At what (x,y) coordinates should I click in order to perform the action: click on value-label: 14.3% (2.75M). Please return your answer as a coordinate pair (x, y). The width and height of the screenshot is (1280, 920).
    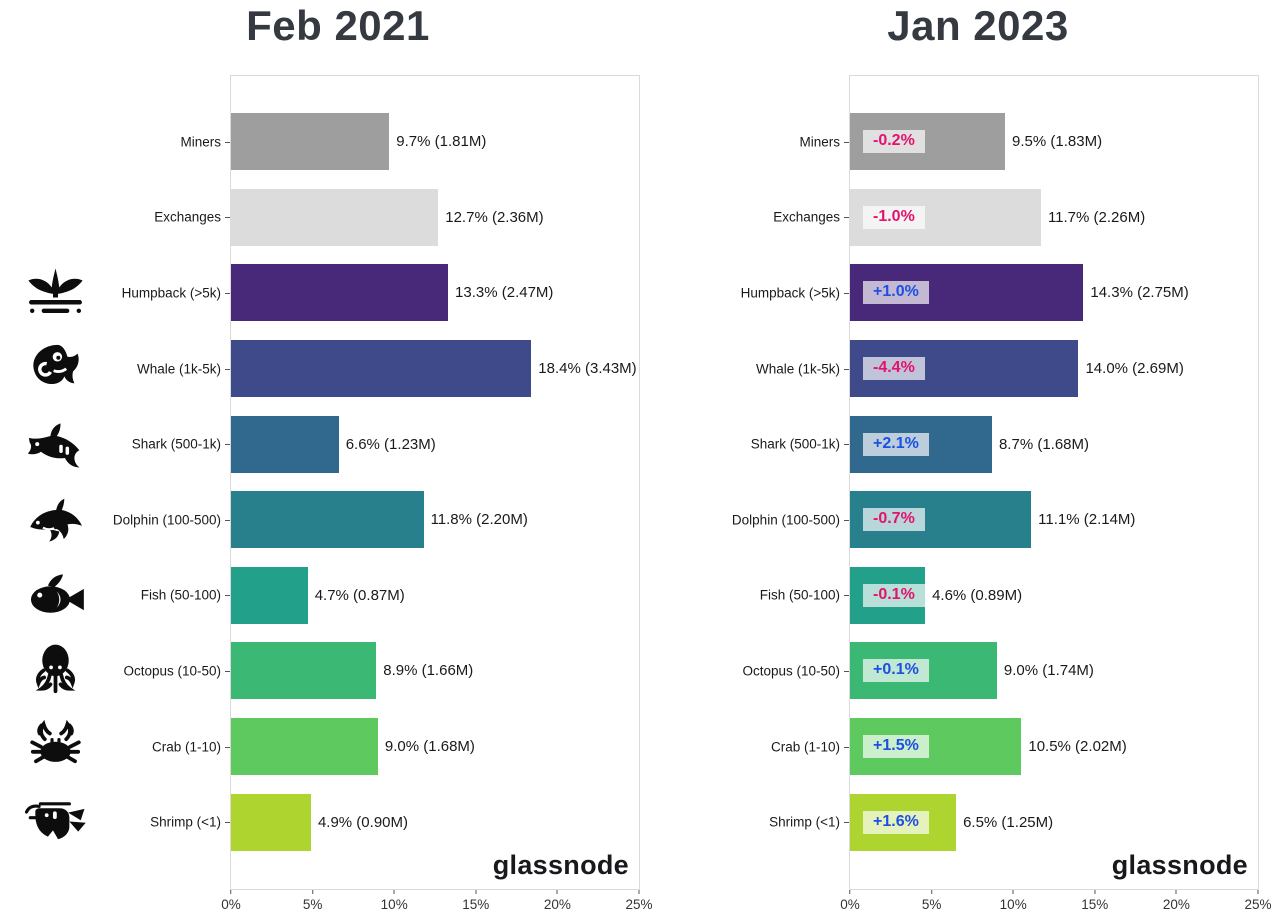
    Looking at the image, I should click on (1139, 293).